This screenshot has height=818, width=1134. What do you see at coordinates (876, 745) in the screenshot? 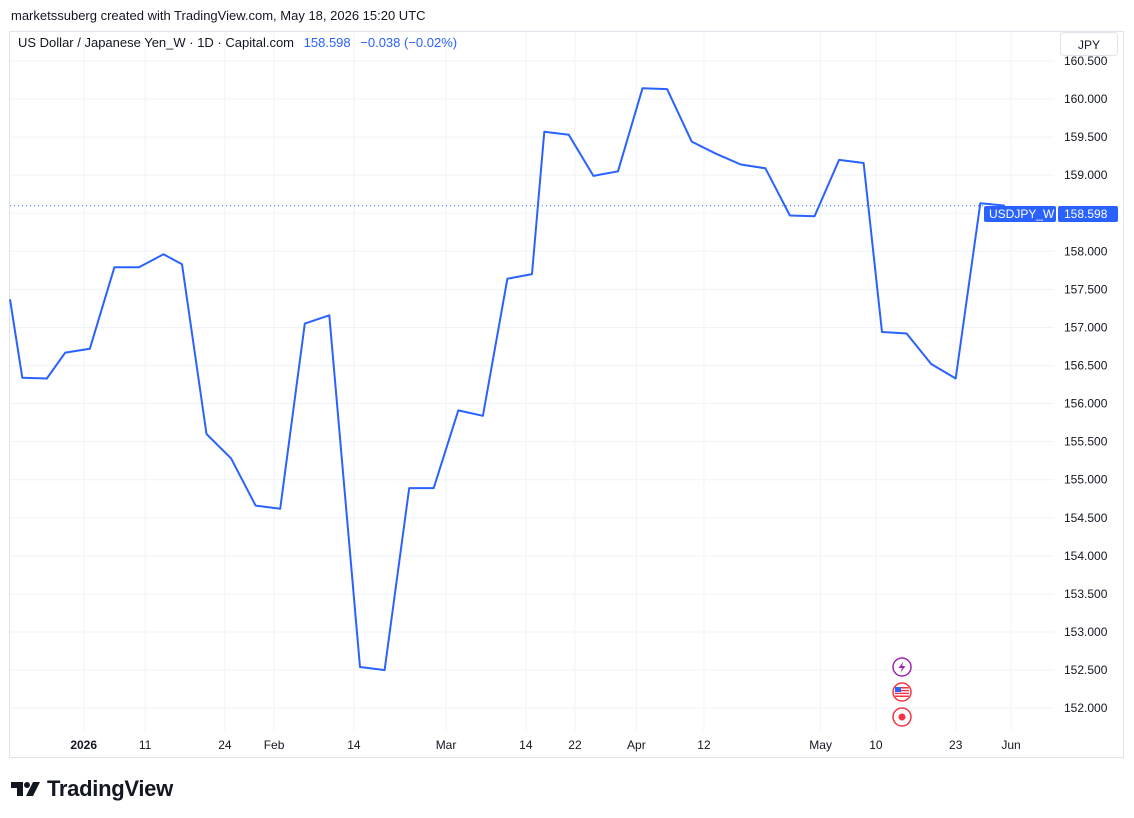
I see `x-tick-label: 10` at bounding box center [876, 745].